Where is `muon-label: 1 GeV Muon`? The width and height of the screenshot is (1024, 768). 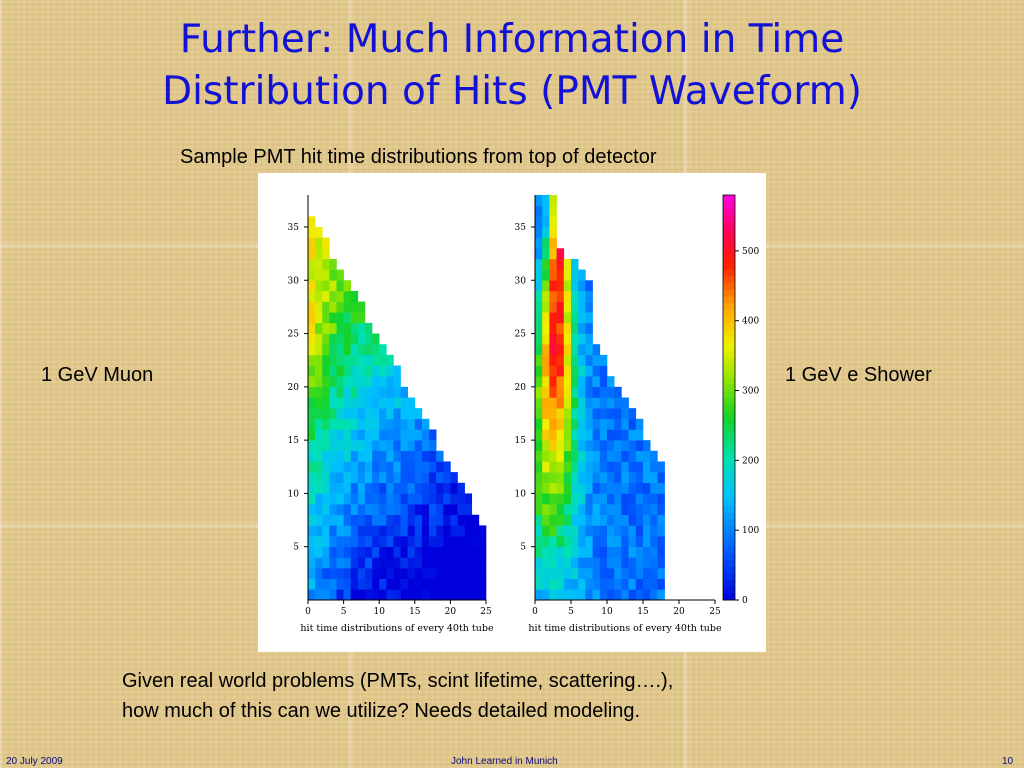 muon-label: 1 GeV Muon is located at coordinates (97, 375).